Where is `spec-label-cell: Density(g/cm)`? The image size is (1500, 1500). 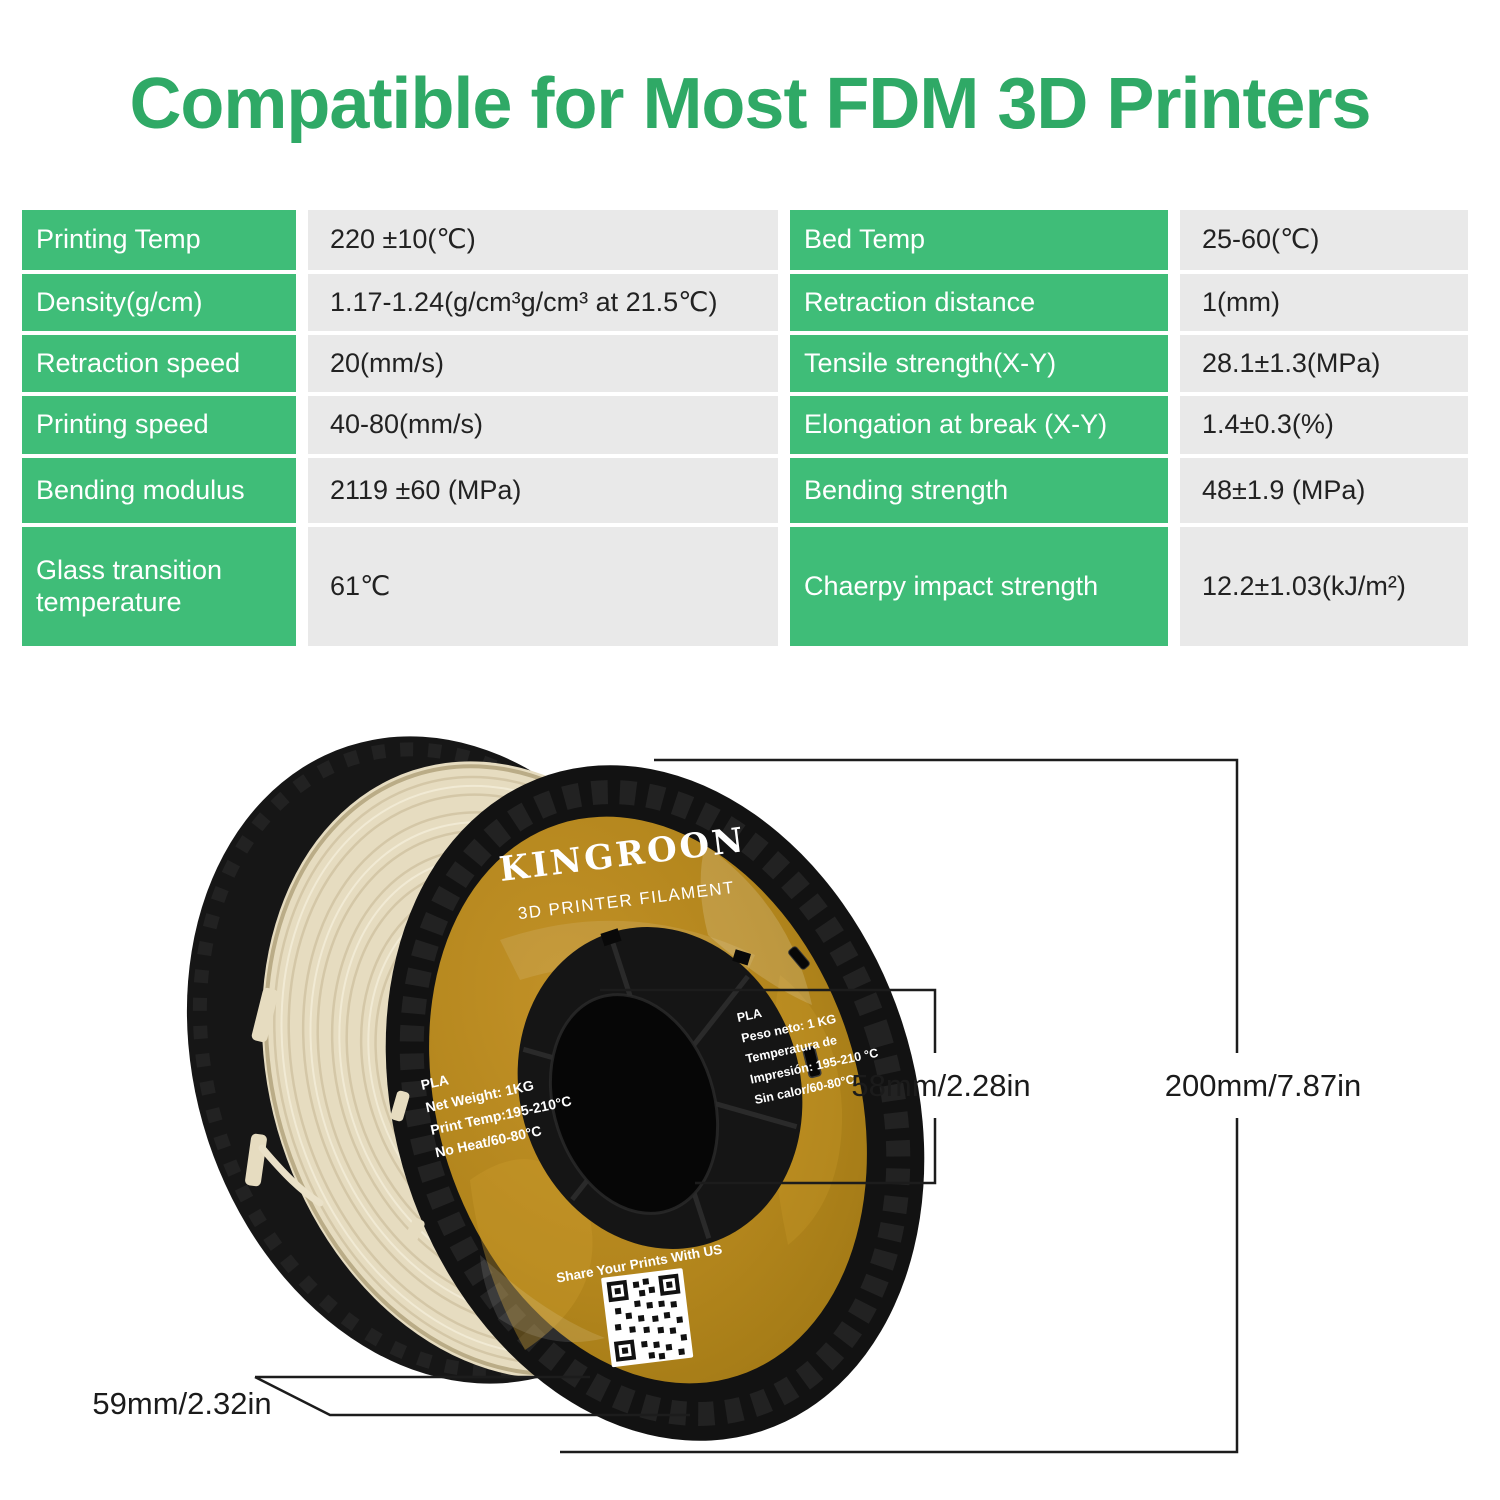
spec-label-cell: Density(g/cm) is located at coordinates (159, 302).